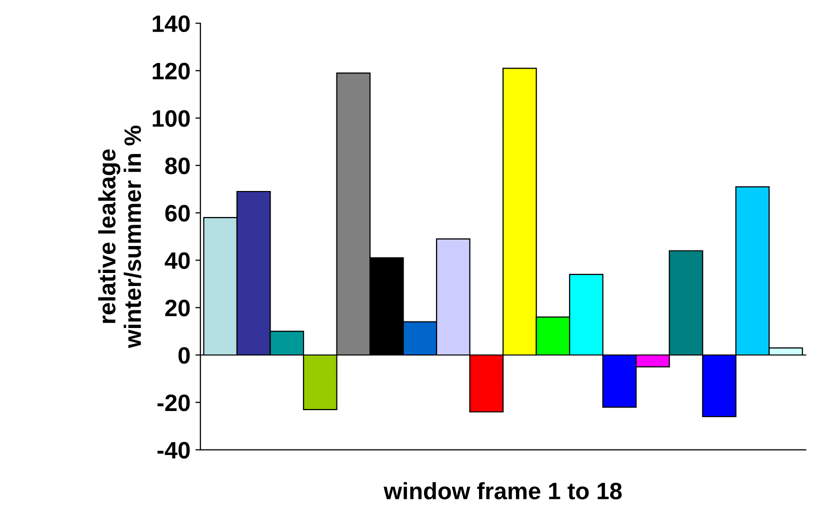 This screenshot has height=517, width=818. Describe the element at coordinates (503, 491) in the screenshot. I see `x-axis-title: window frame 1 to 18` at that location.